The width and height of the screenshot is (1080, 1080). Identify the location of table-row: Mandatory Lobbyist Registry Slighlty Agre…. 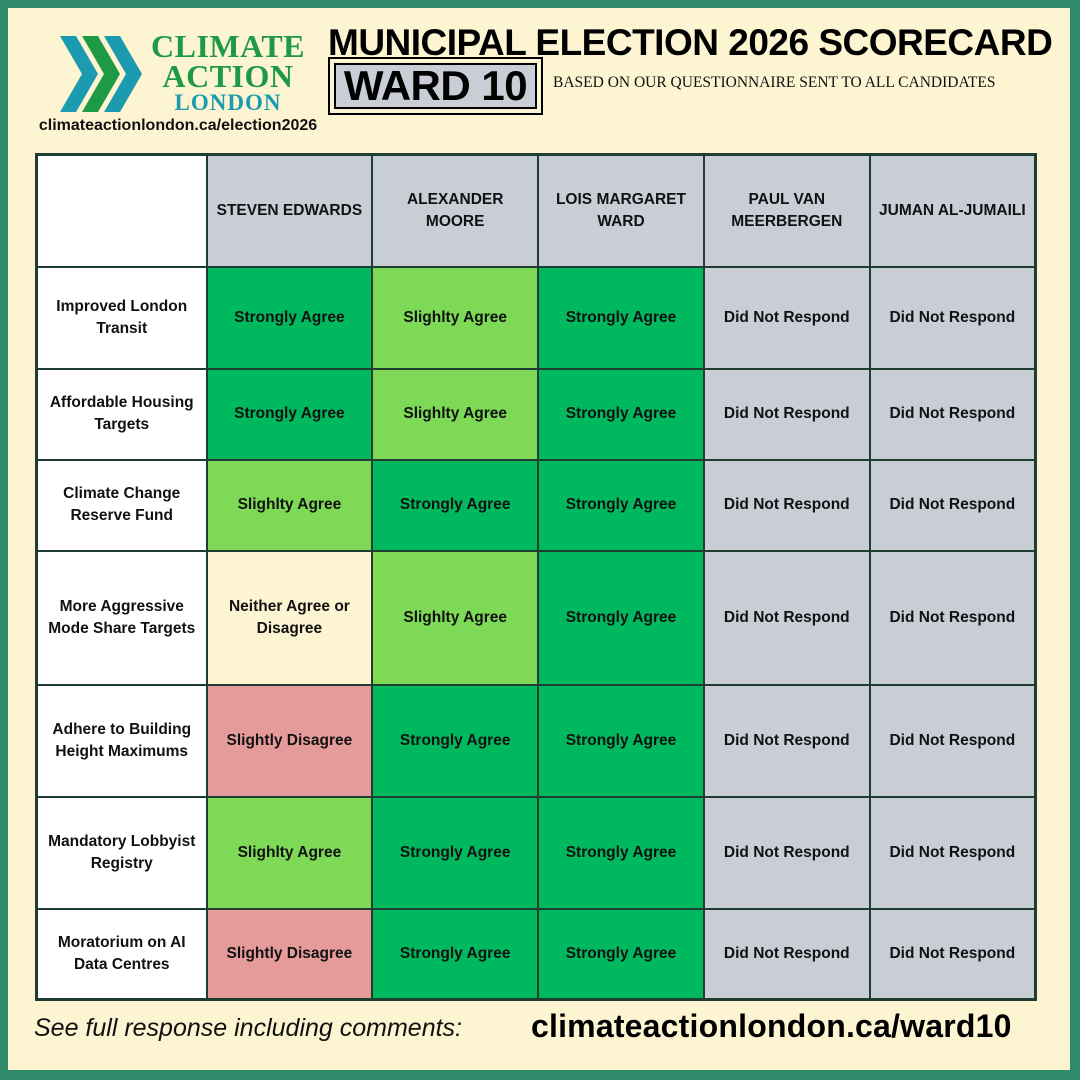
(536, 852).